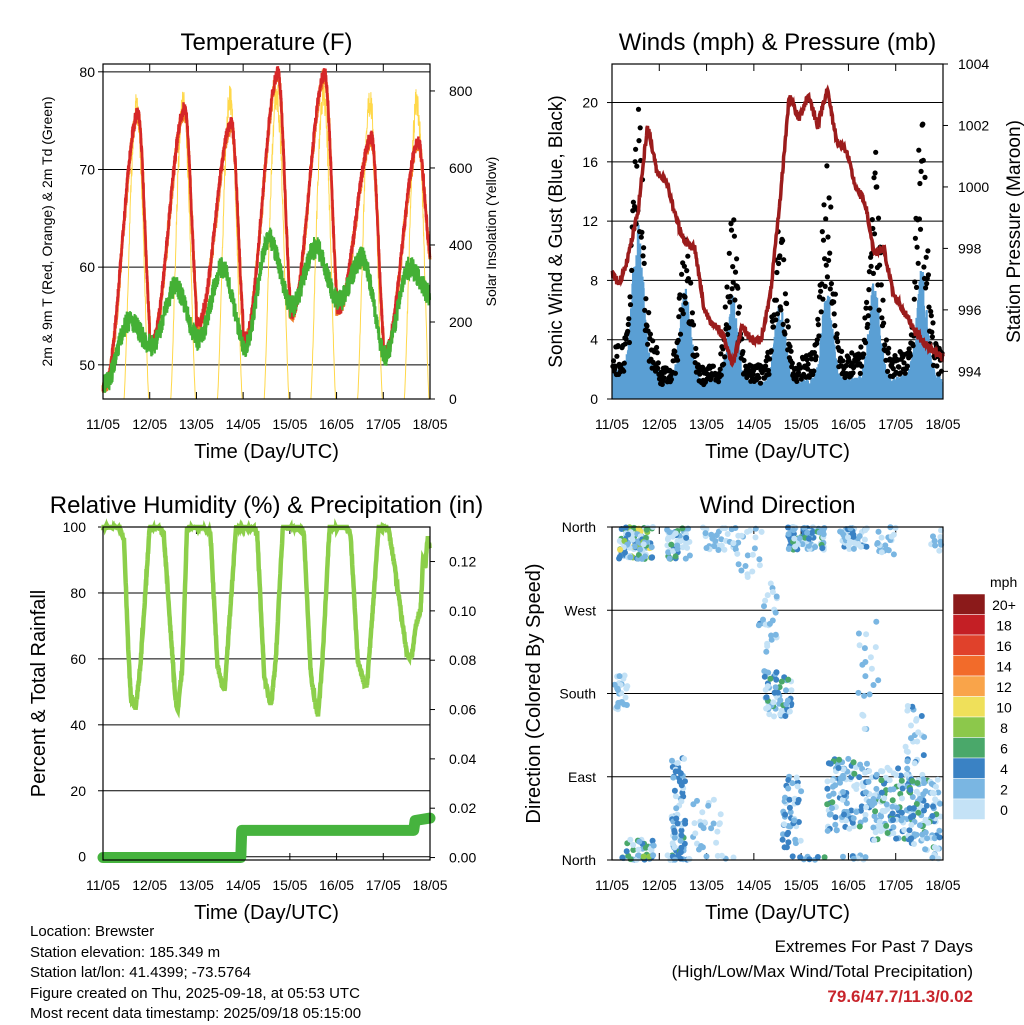  What do you see at coordinates (556, 231) in the screenshot?
I see `y-axis-label: Sonic Wind & Gust (Blue, Black)` at bounding box center [556, 231].